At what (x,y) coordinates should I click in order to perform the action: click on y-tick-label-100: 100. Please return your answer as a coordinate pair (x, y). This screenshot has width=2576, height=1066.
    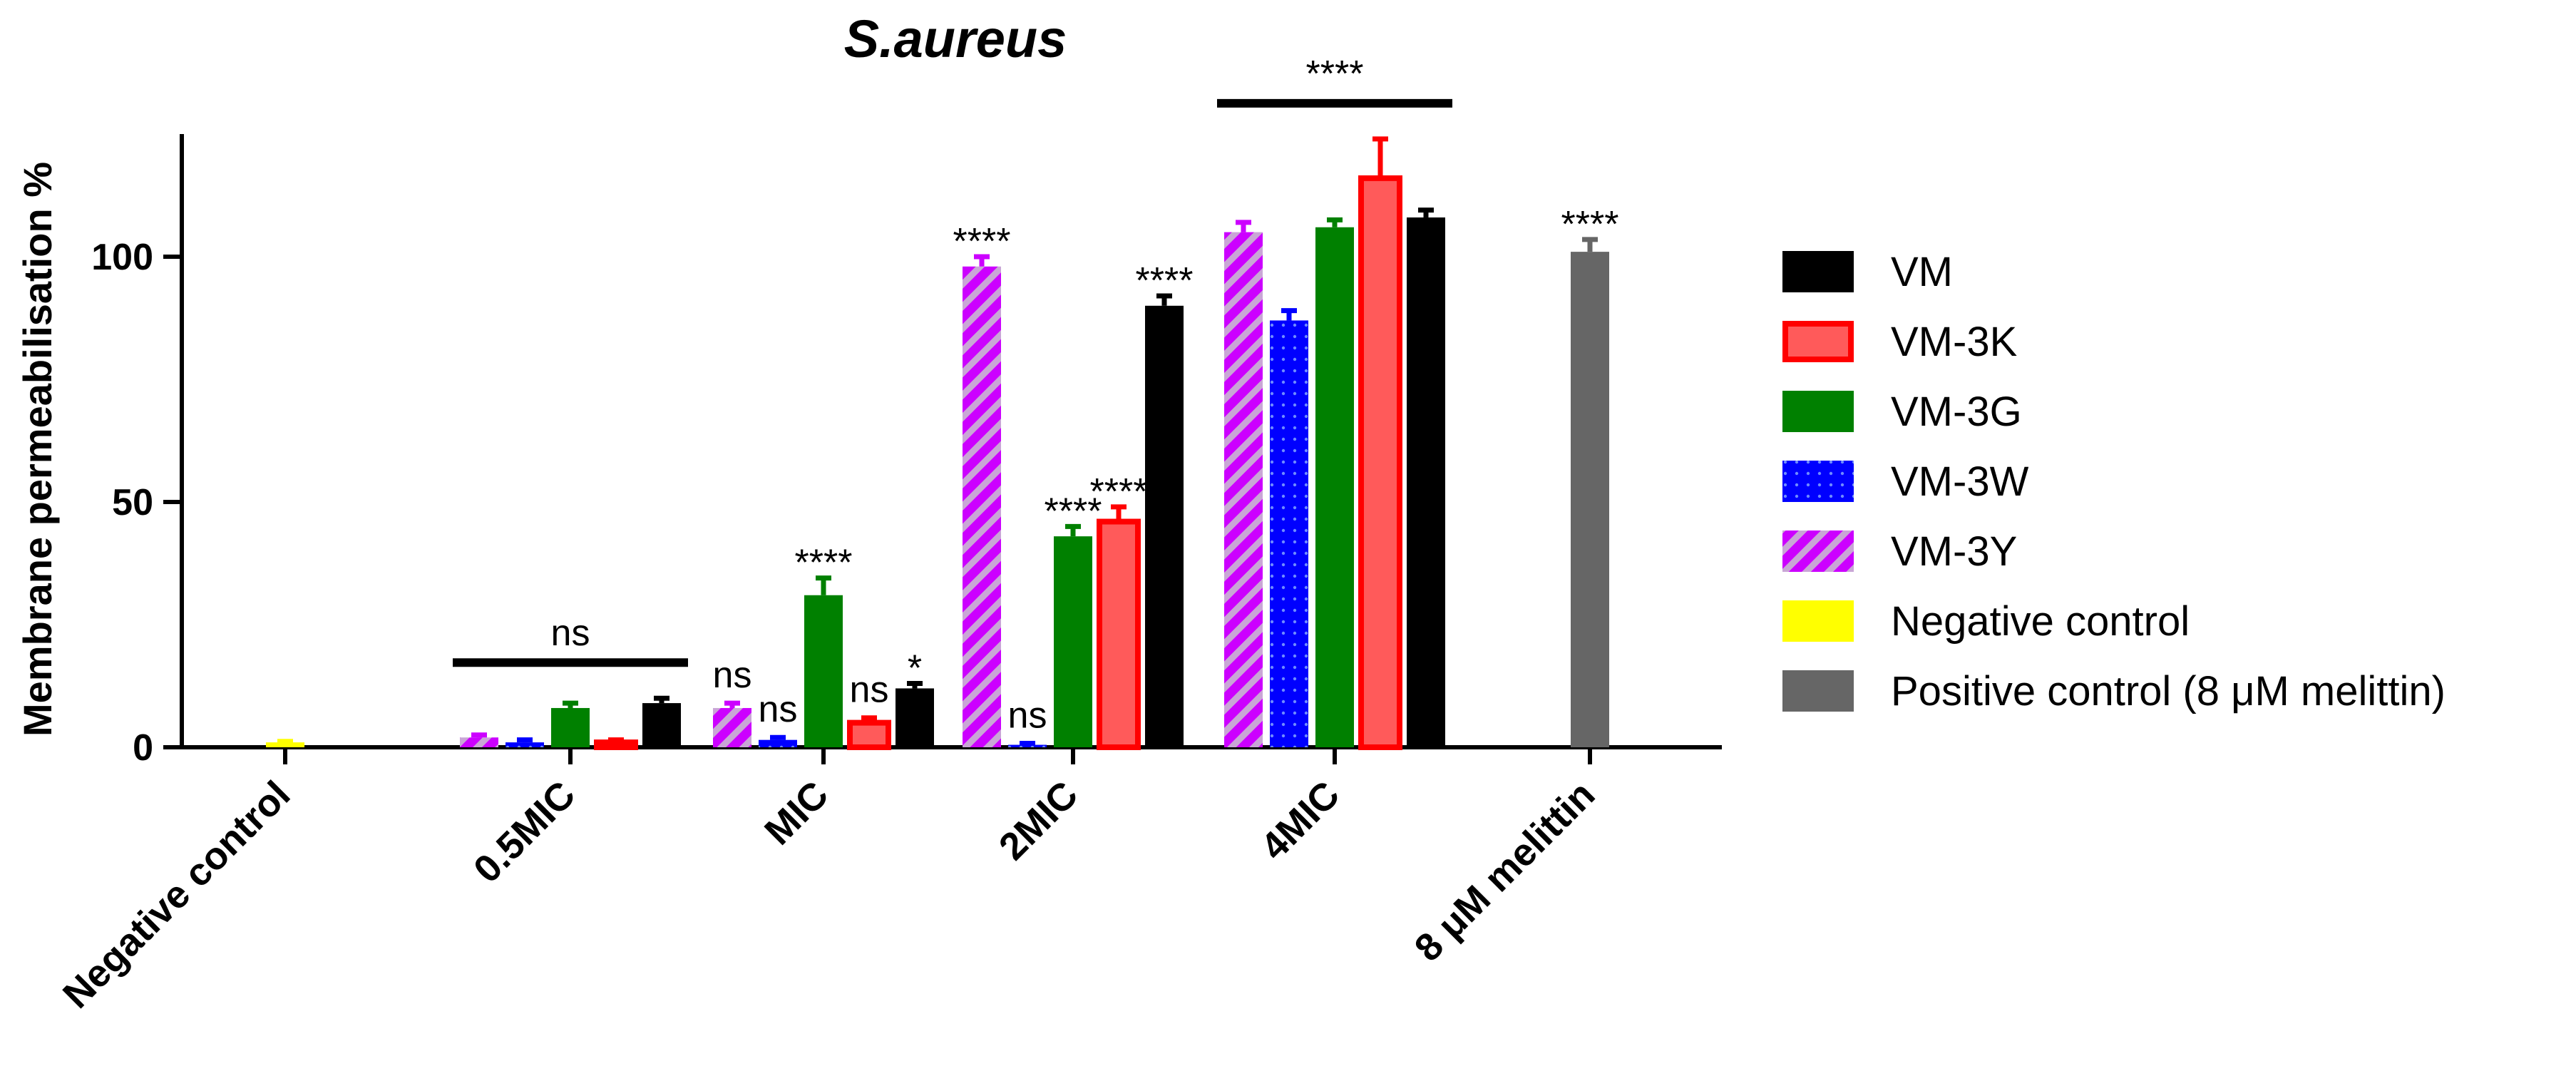
    Looking at the image, I should click on (122, 257).